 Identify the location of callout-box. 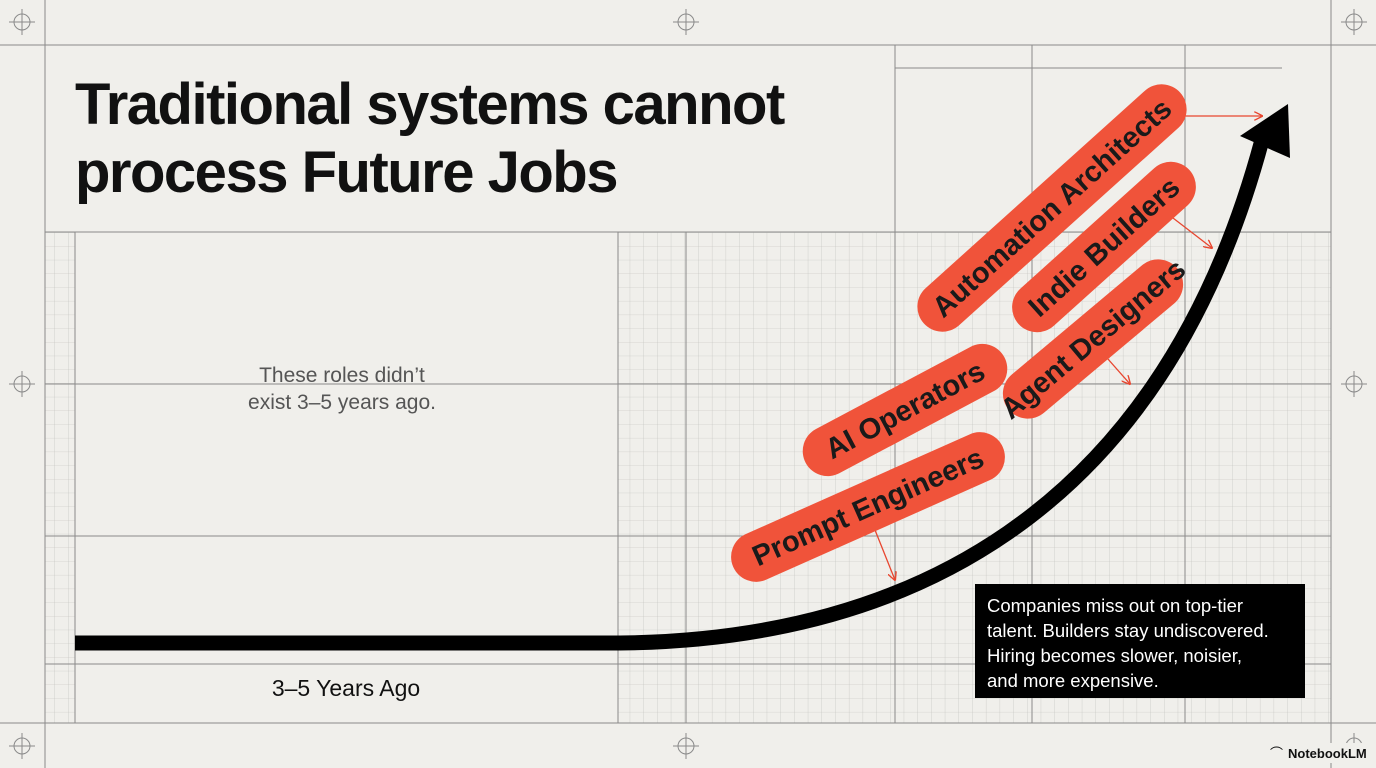
(1140, 641).